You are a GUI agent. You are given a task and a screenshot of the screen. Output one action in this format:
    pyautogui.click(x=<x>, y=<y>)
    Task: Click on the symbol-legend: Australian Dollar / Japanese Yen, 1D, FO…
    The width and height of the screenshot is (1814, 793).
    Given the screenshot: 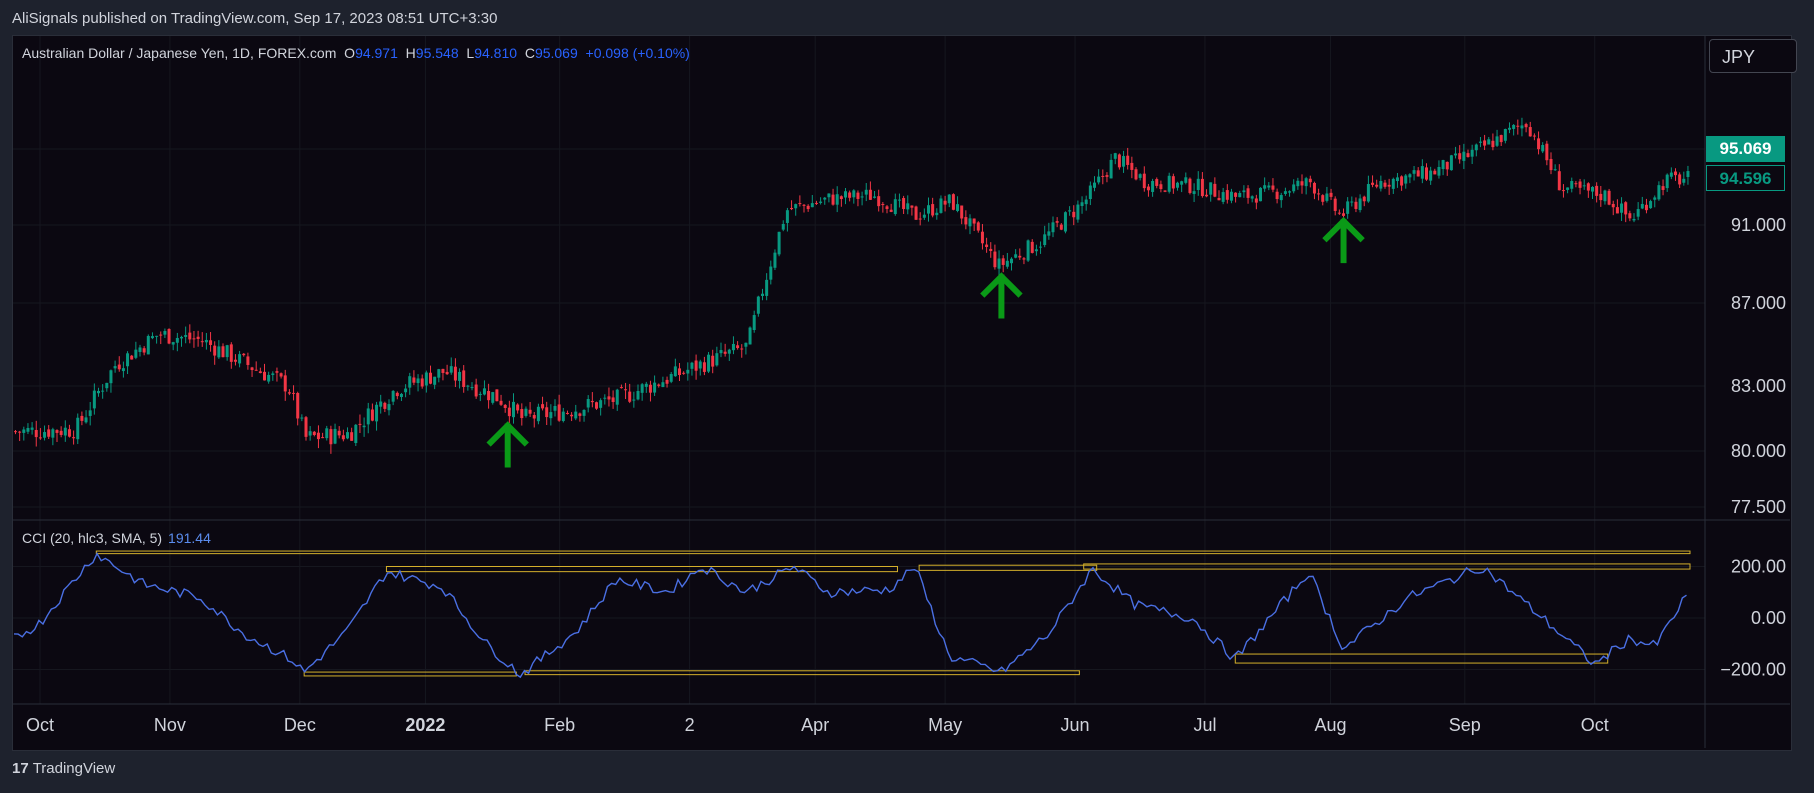 What is the action you would take?
    pyautogui.click(x=356, y=53)
    